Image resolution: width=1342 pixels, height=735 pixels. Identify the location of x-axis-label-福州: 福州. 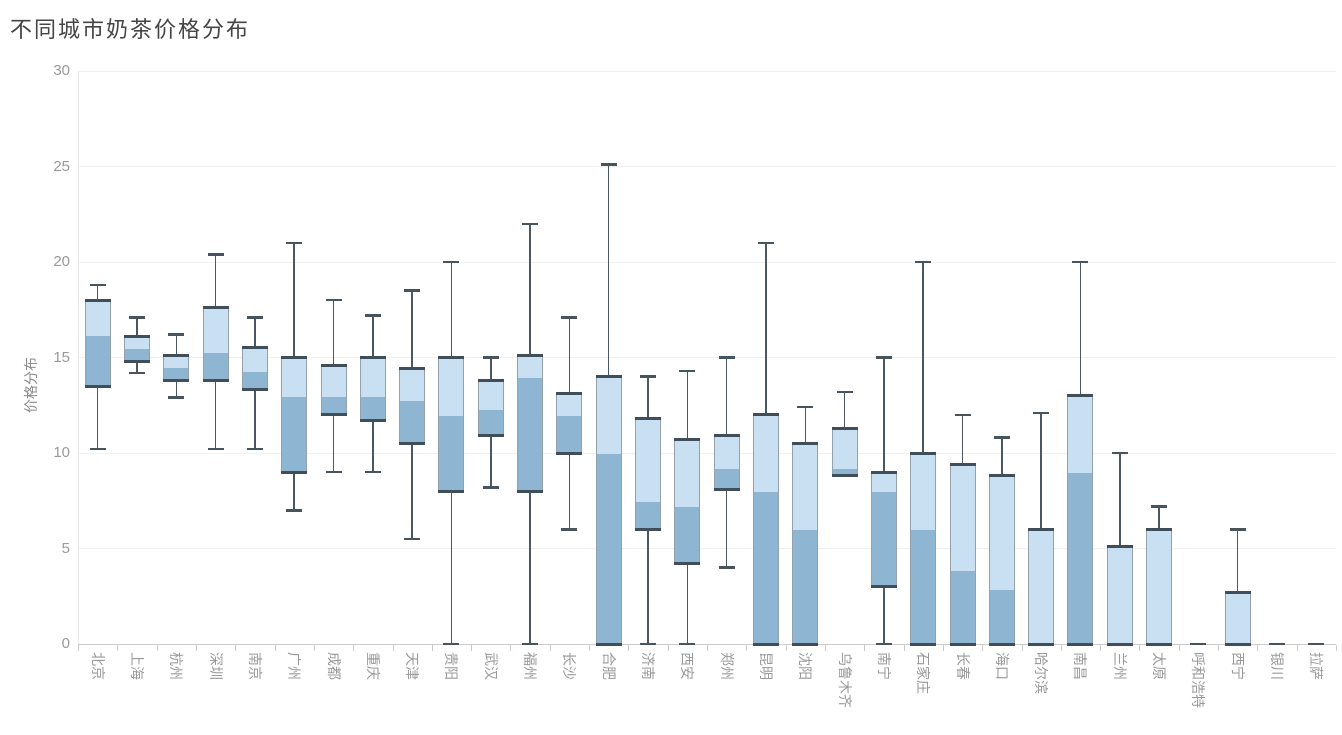
(530, 666).